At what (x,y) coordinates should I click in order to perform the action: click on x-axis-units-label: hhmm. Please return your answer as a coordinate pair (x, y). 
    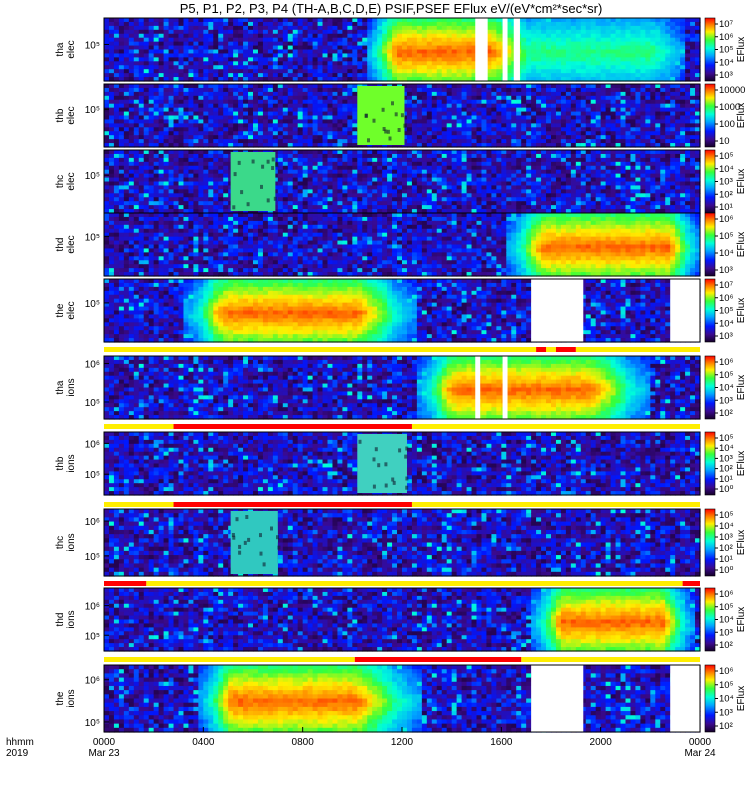
    Looking at the image, I should click on (20, 742).